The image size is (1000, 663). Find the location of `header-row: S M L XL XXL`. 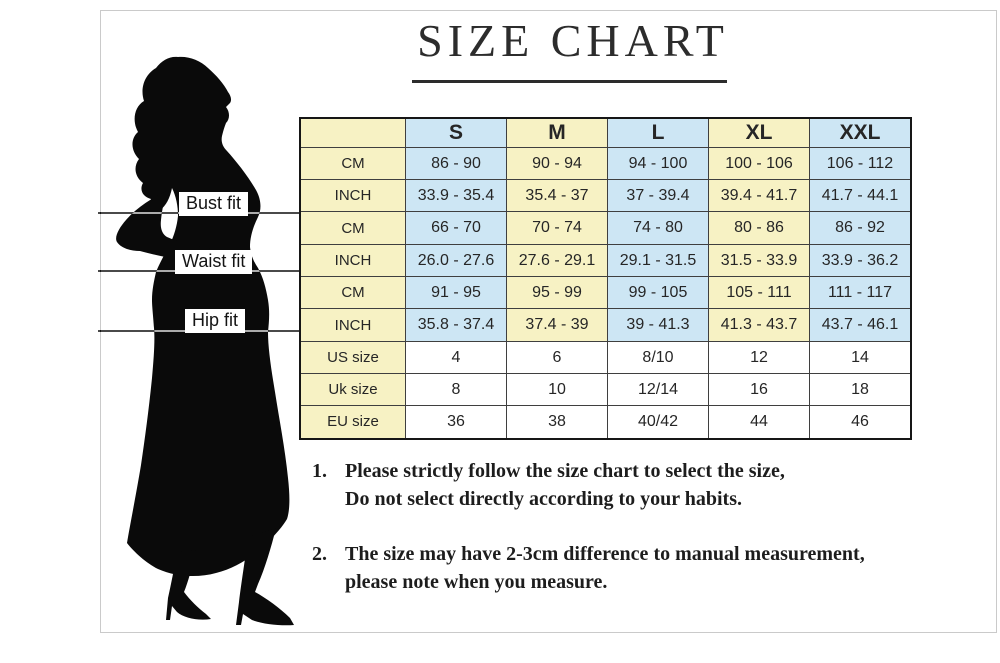

header-row: S M L XL XXL is located at coordinates (605, 132).